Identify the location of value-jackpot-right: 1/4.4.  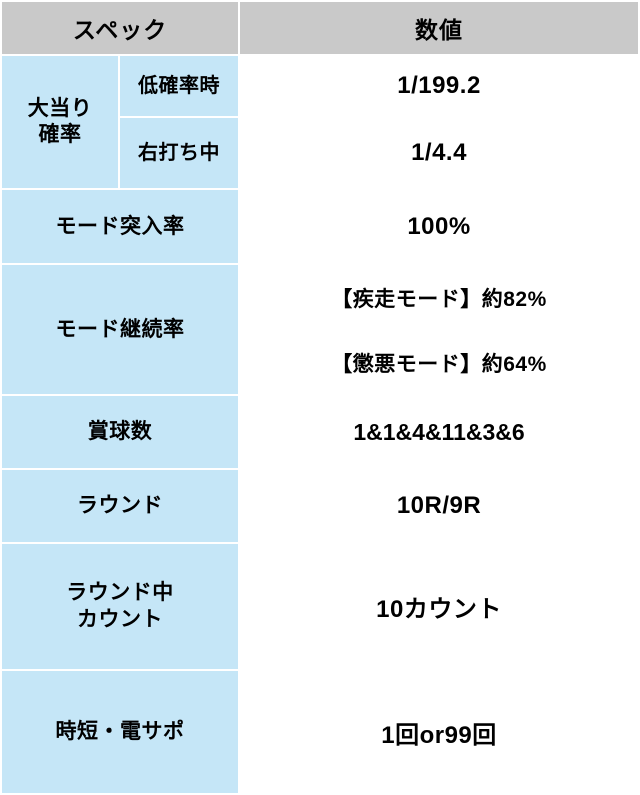
(439, 153).